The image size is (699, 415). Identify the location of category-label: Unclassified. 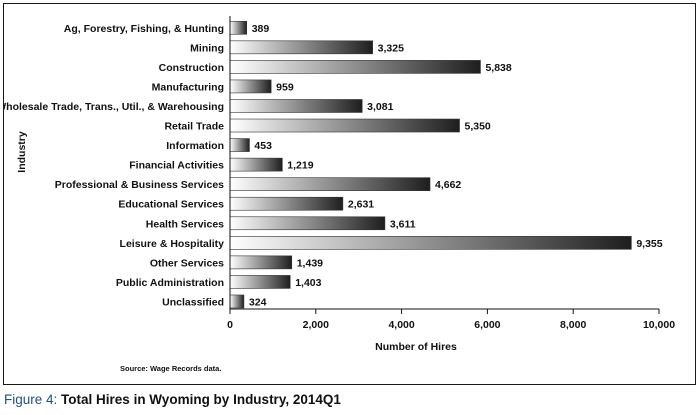
(193, 302).